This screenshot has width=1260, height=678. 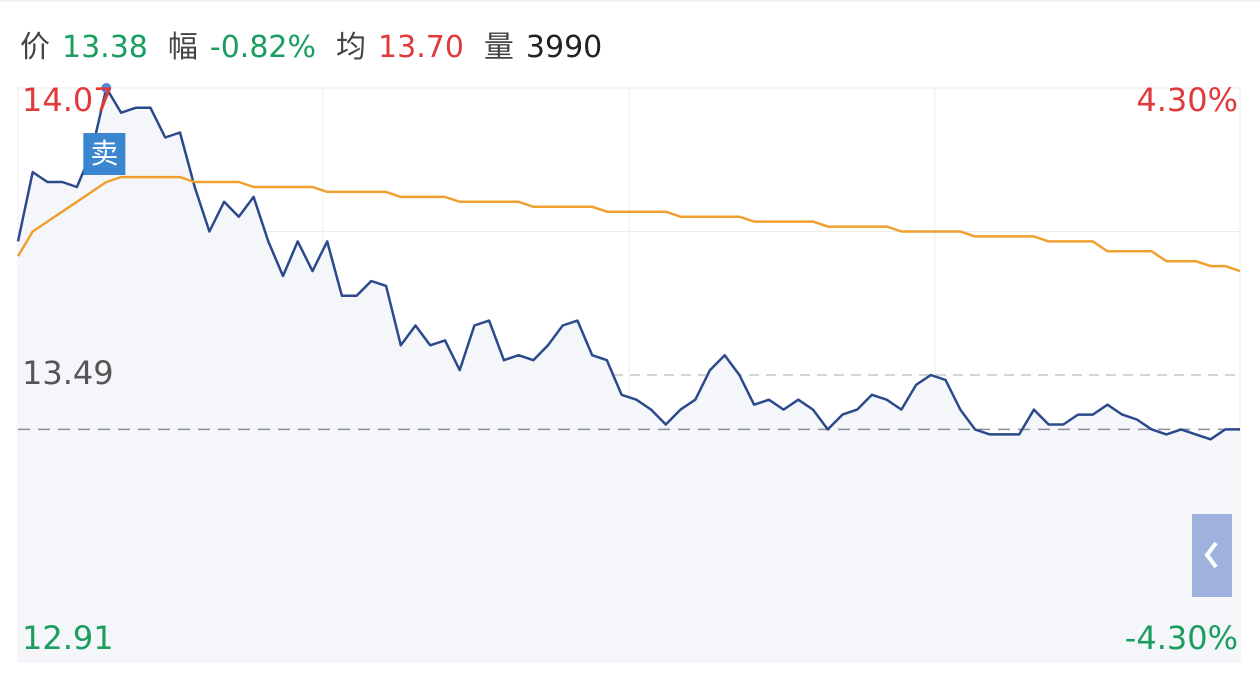 What do you see at coordinates (351, 47) in the screenshot?
I see `quote-label: 均` at bounding box center [351, 47].